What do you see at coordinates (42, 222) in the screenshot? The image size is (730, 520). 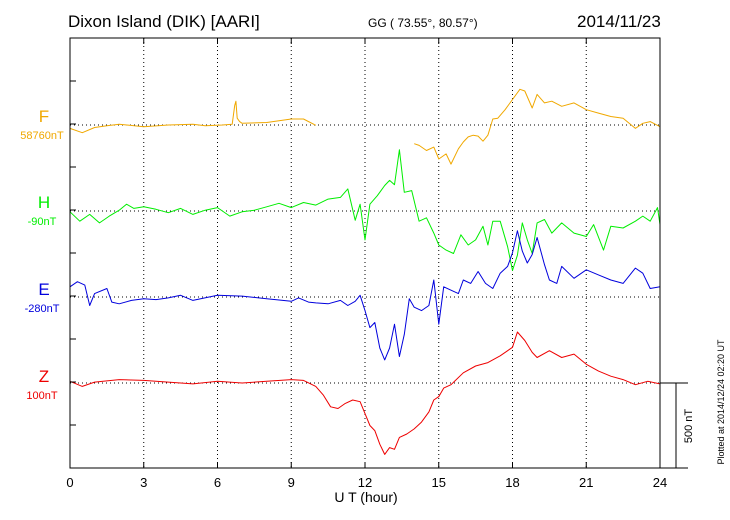 I see `baseline-value-h: -90nT` at bounding box center [42, 222].